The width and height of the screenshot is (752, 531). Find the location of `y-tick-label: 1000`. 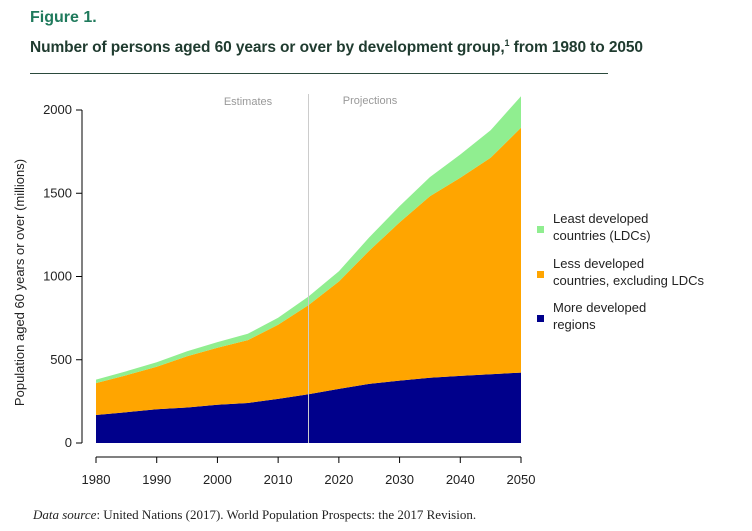

y-tick-label: 1000 is located at coordinates (57, 276).